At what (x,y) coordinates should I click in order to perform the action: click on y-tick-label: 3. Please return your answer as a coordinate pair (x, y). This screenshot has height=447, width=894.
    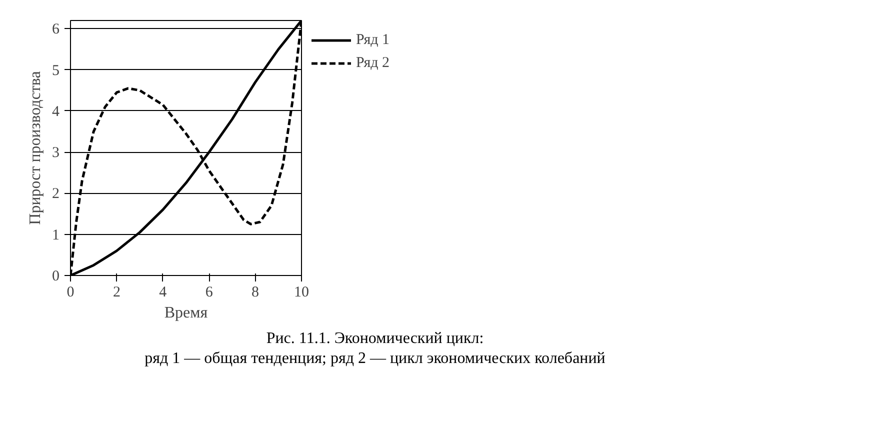
    Looking at the image, I should click on (56, 153).